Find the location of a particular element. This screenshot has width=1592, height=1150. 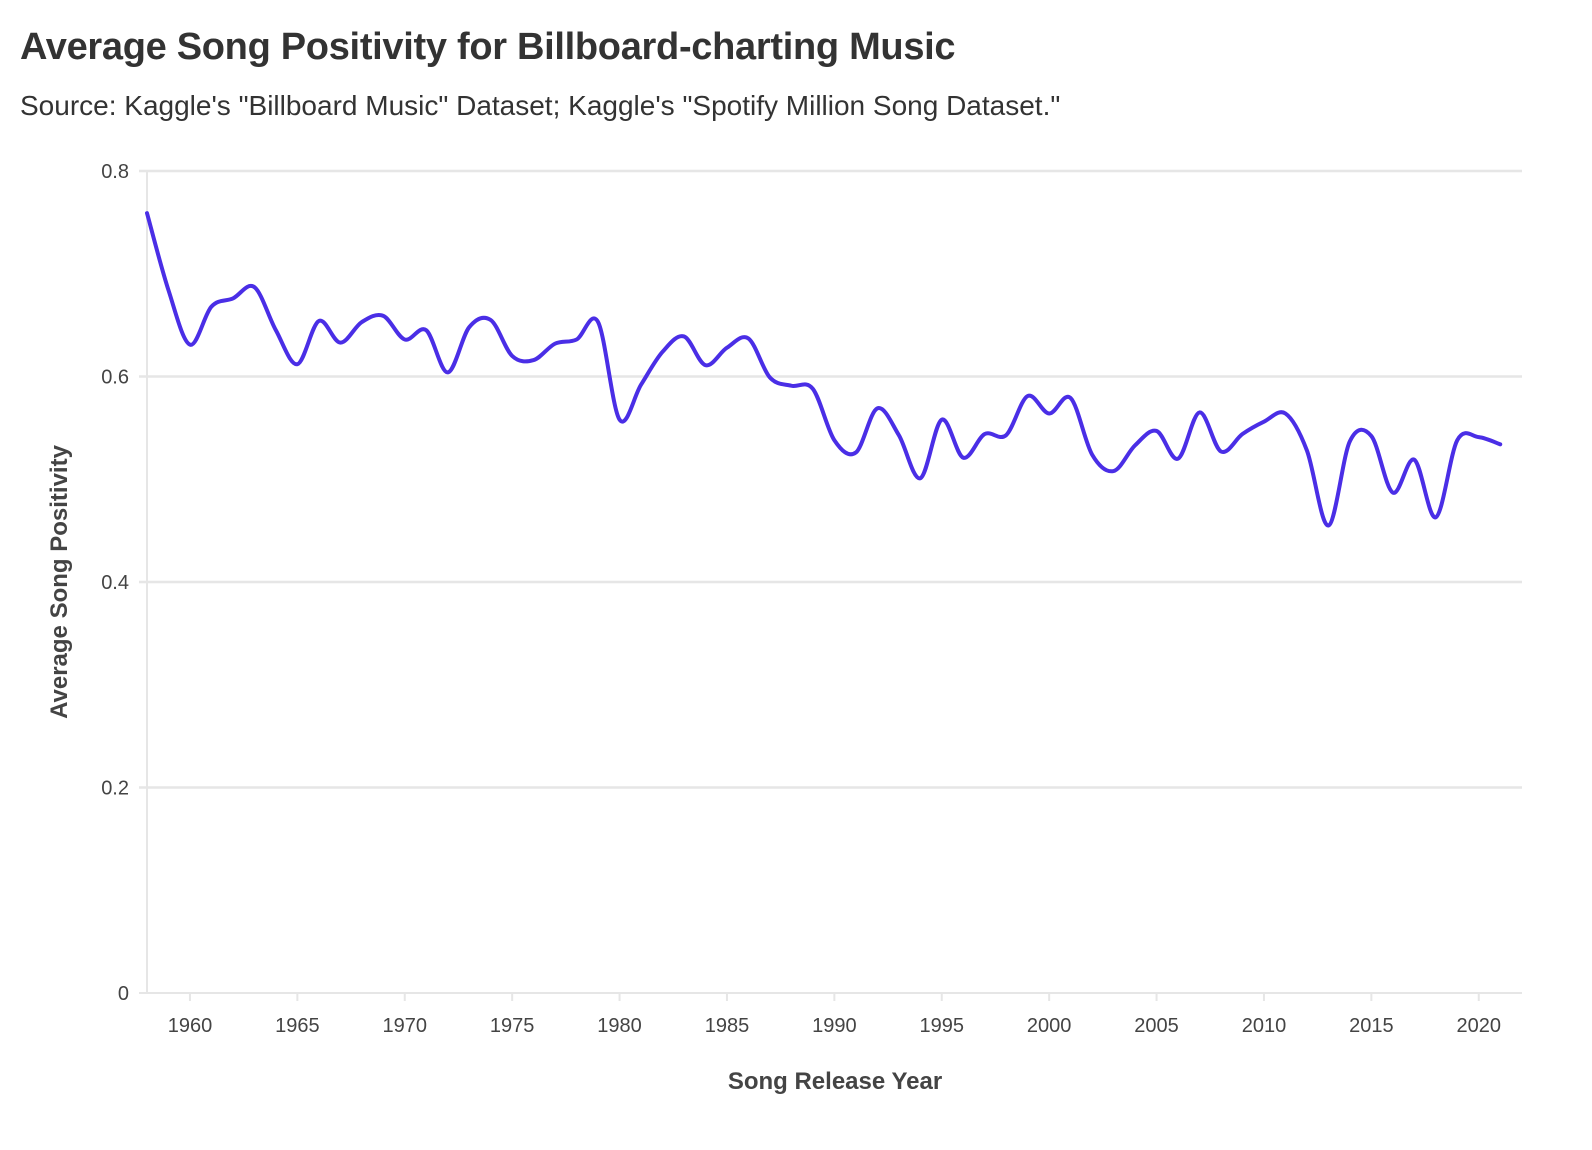

x-tick-label: 2000 is located at coordinates (1049, 1026).